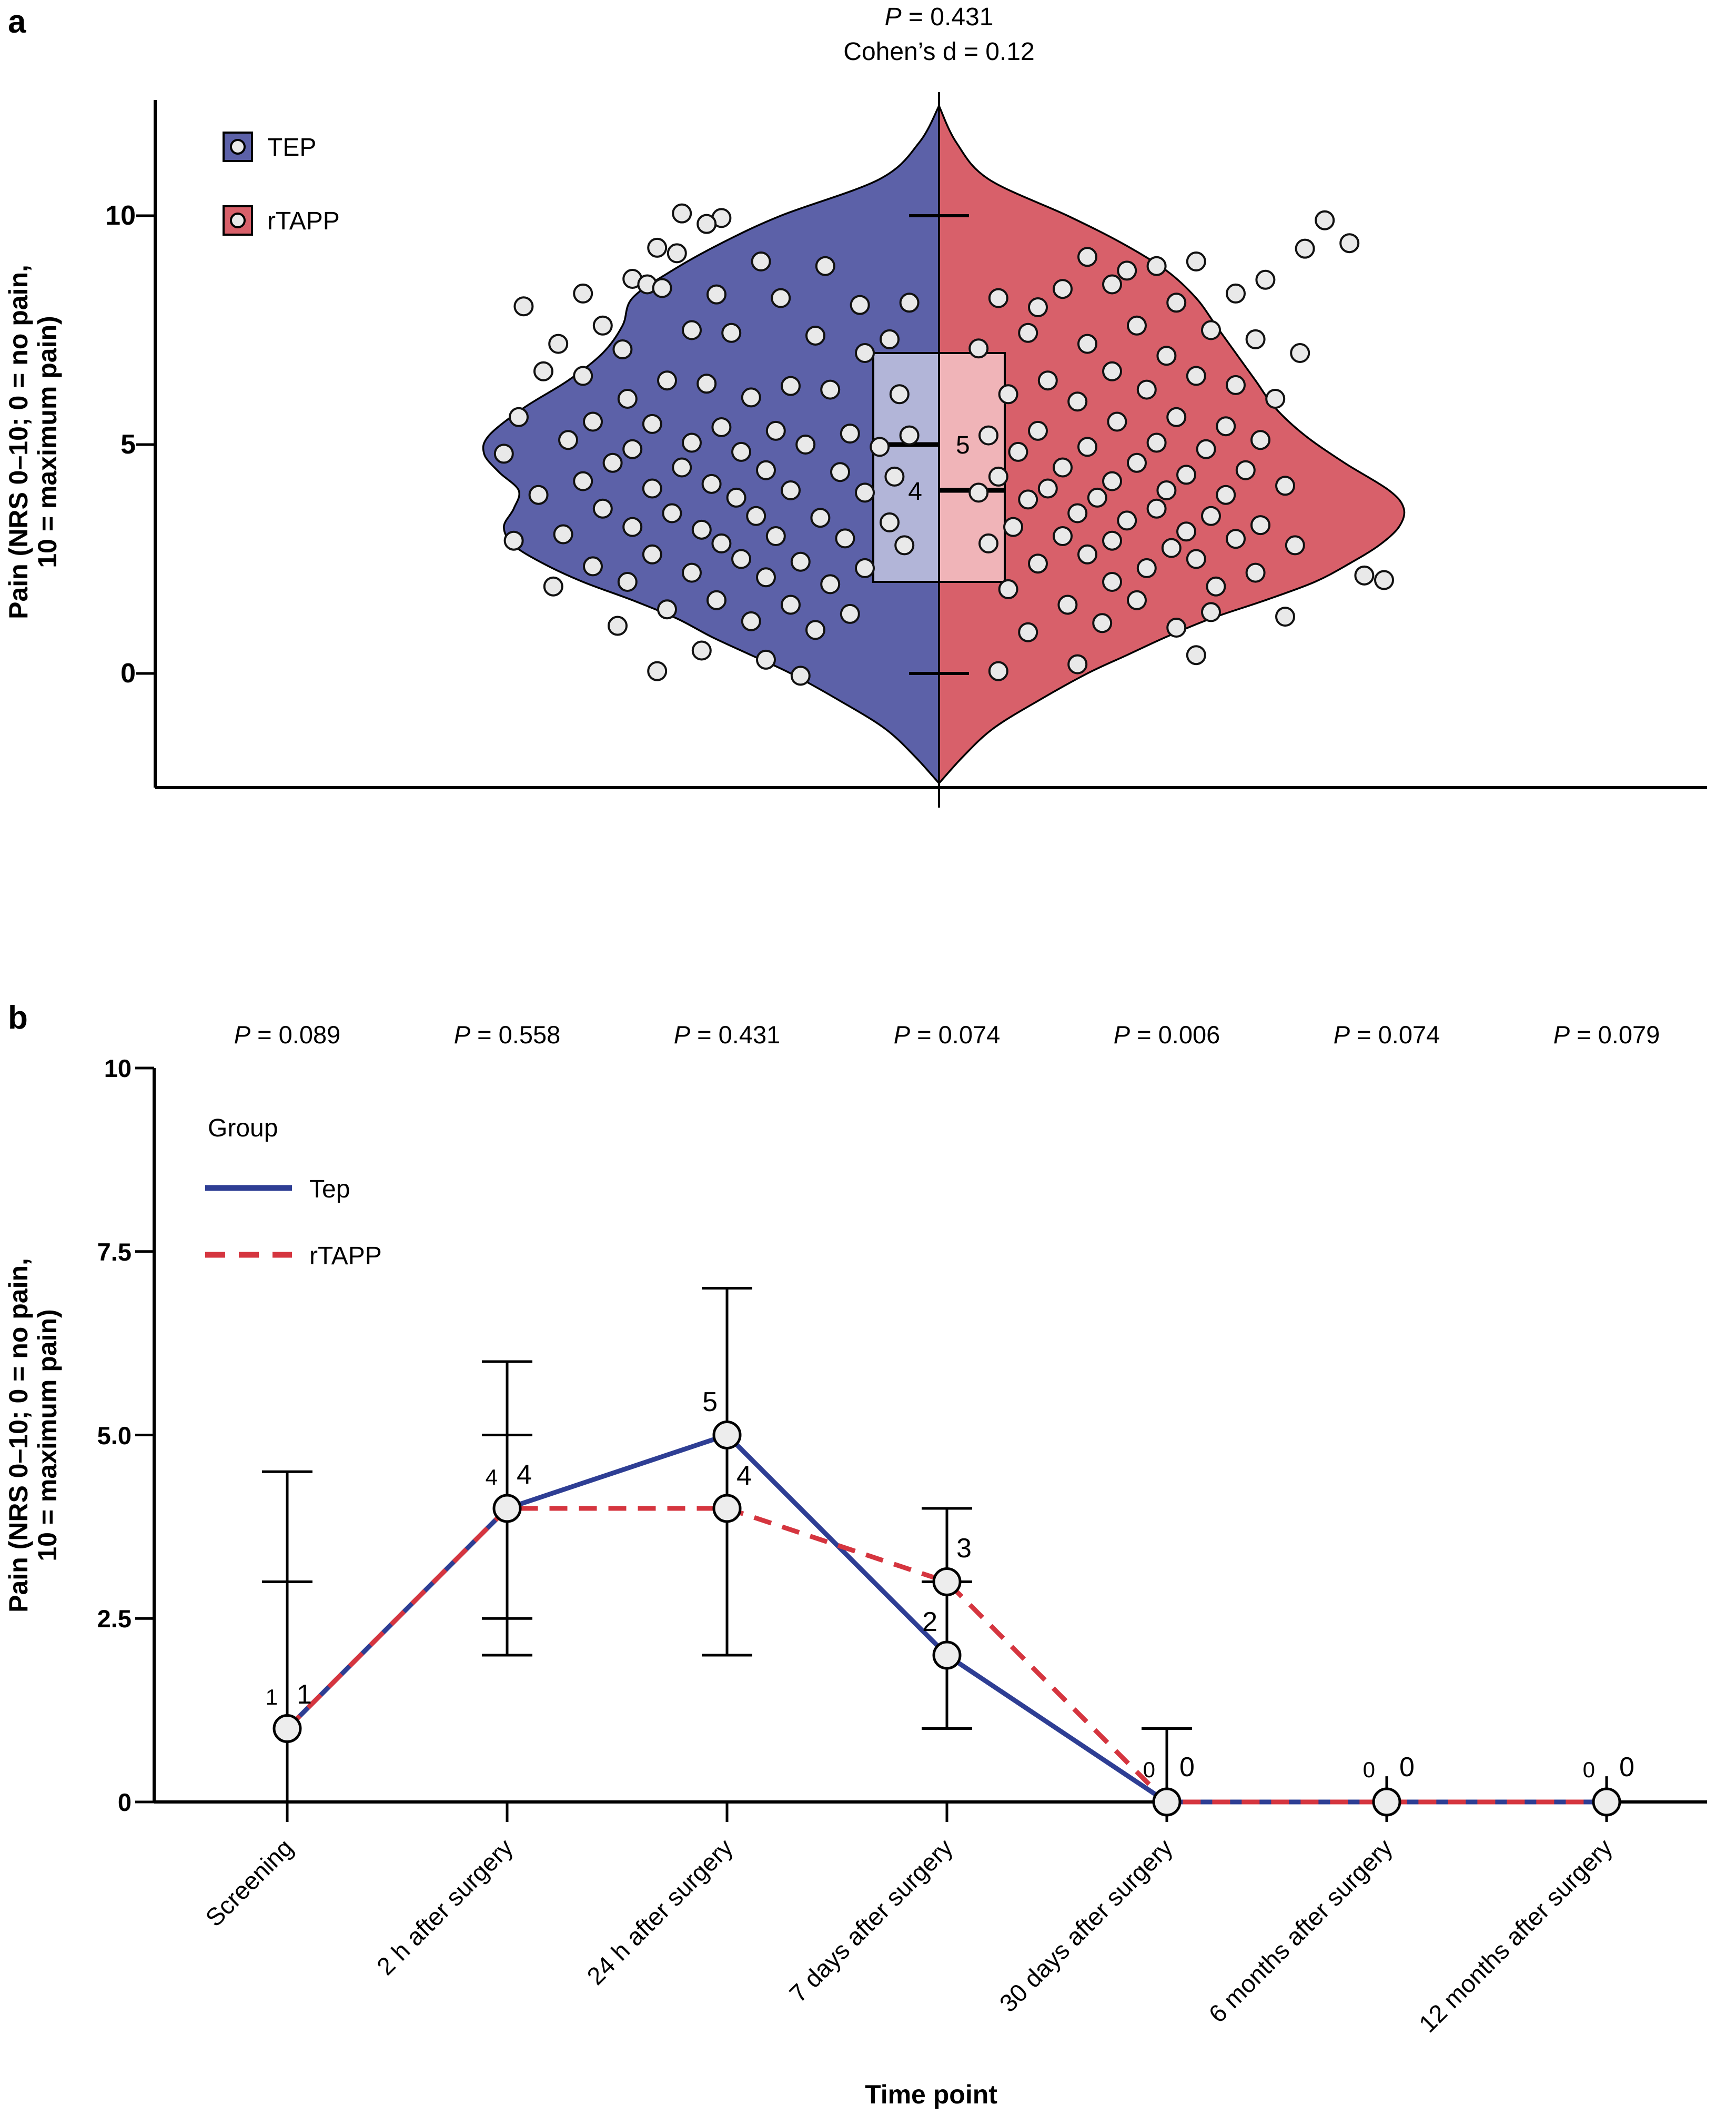 This screenshot has width=1736, height=2125. I want to click on point-label-30d-rtapp: 0, so click(1149, 1769).